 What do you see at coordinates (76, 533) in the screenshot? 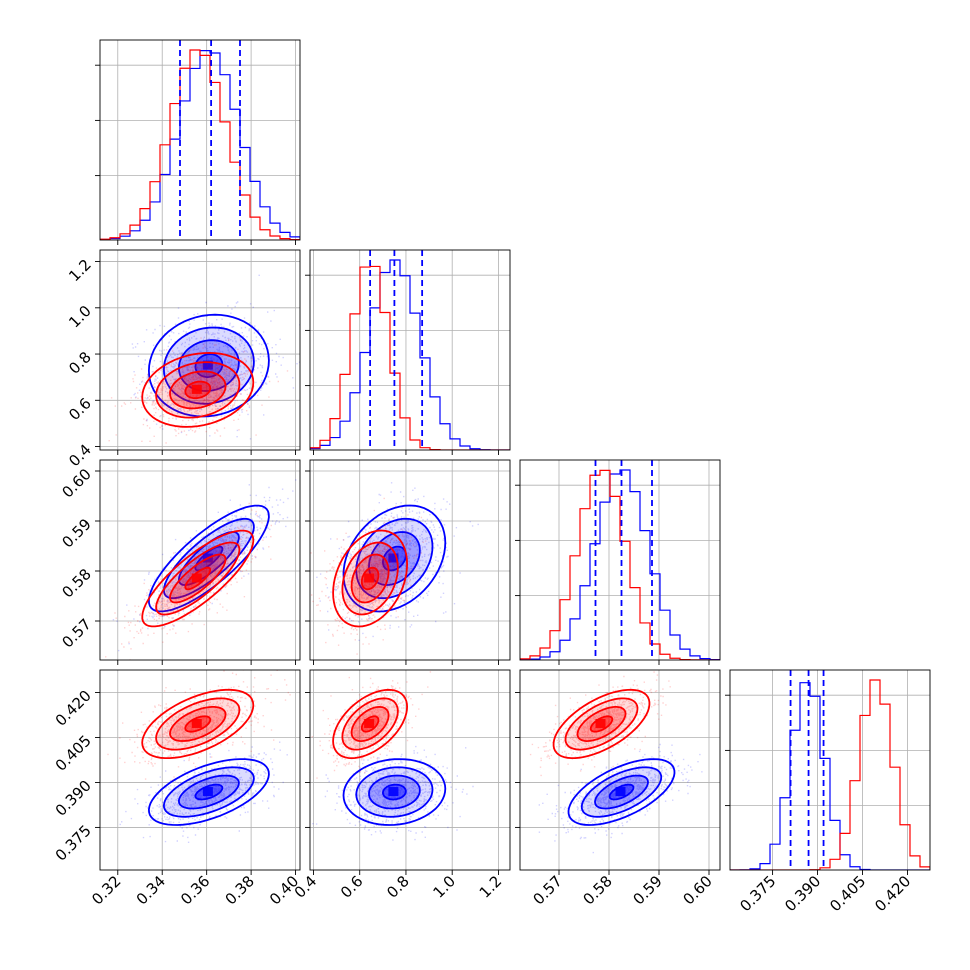
I see `y-tick-label: 0.59` at bounding box center [76, 533].